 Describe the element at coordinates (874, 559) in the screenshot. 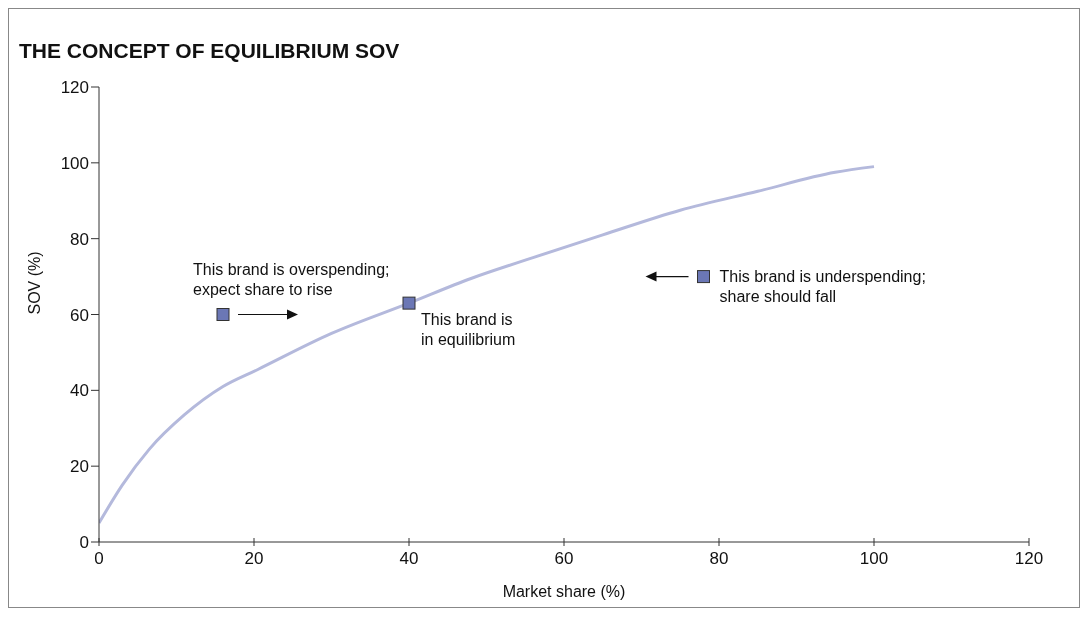

I see `x-tick-label: 100` at that location.